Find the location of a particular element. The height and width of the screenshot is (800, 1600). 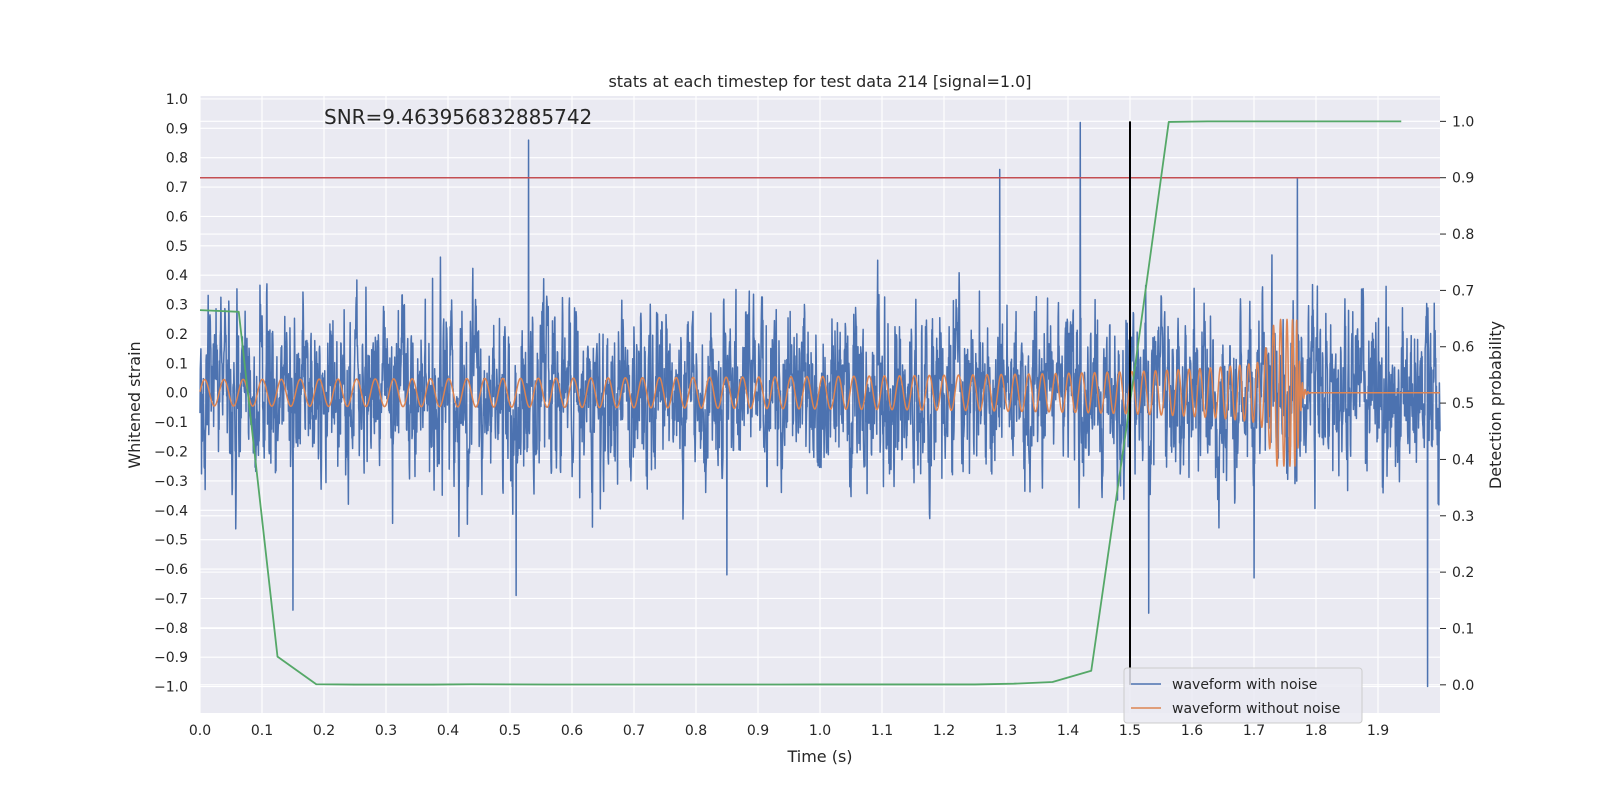

y2-tick-label: 0.9 is located at coordinates (1463, 179).